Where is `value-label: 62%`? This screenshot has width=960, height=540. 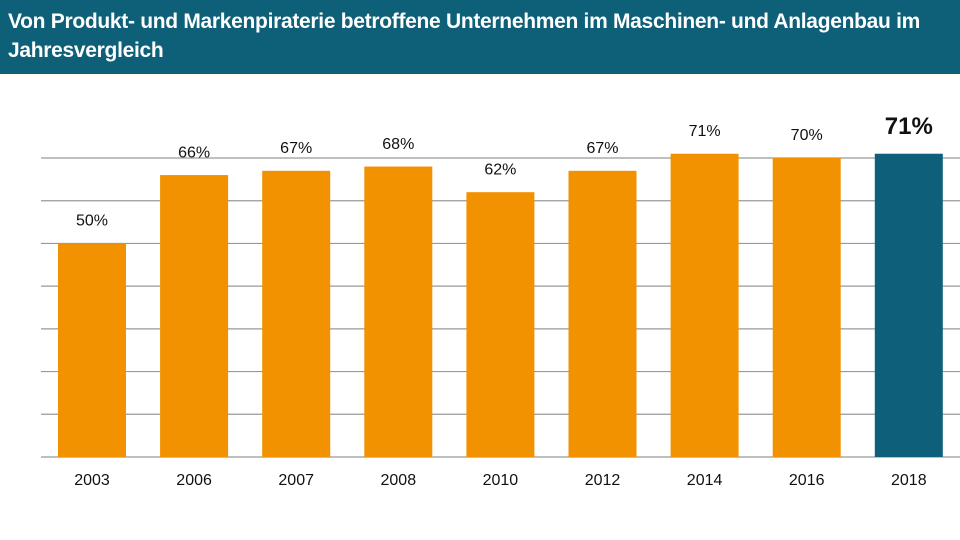
value-label: 62% is located at coordinates (500, 169).